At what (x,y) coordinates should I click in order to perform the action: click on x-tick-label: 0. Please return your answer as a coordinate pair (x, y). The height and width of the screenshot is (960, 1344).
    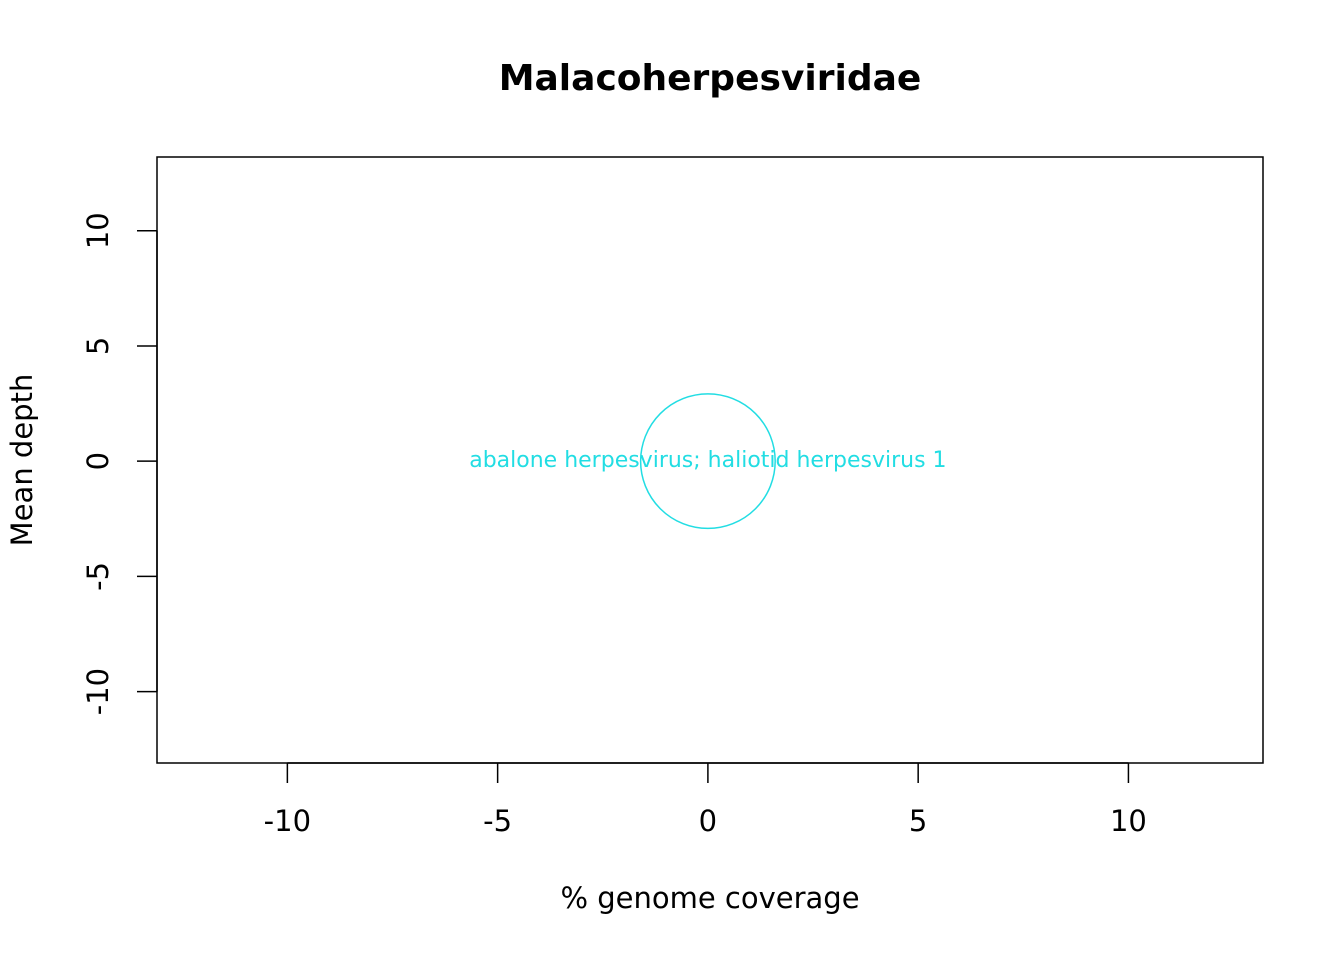
    Looking at the image, I should click on (708, 821).